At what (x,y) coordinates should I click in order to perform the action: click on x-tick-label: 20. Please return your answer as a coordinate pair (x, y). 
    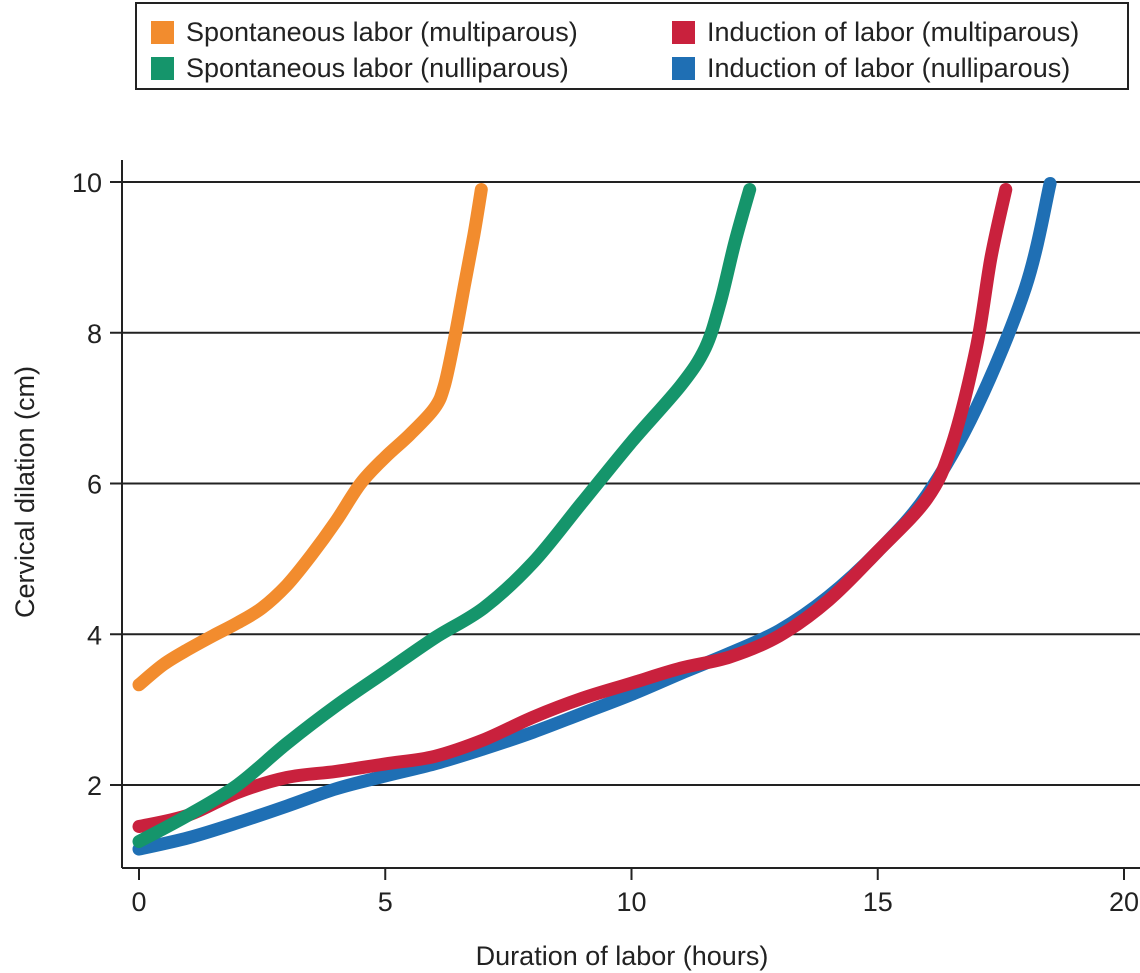
    Looking at the image, I should click on (1124, 902).